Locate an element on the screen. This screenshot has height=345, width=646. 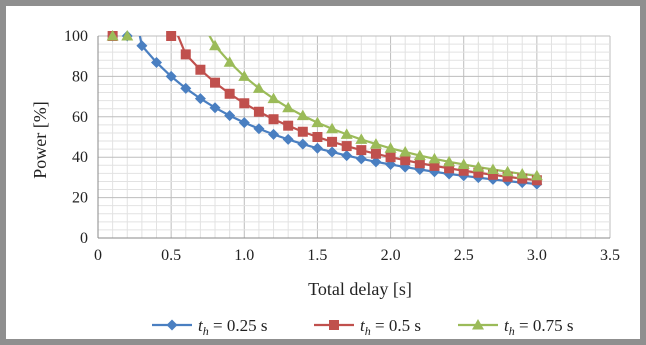
y-tick-label: 60 is located at coordinates (80, 117).